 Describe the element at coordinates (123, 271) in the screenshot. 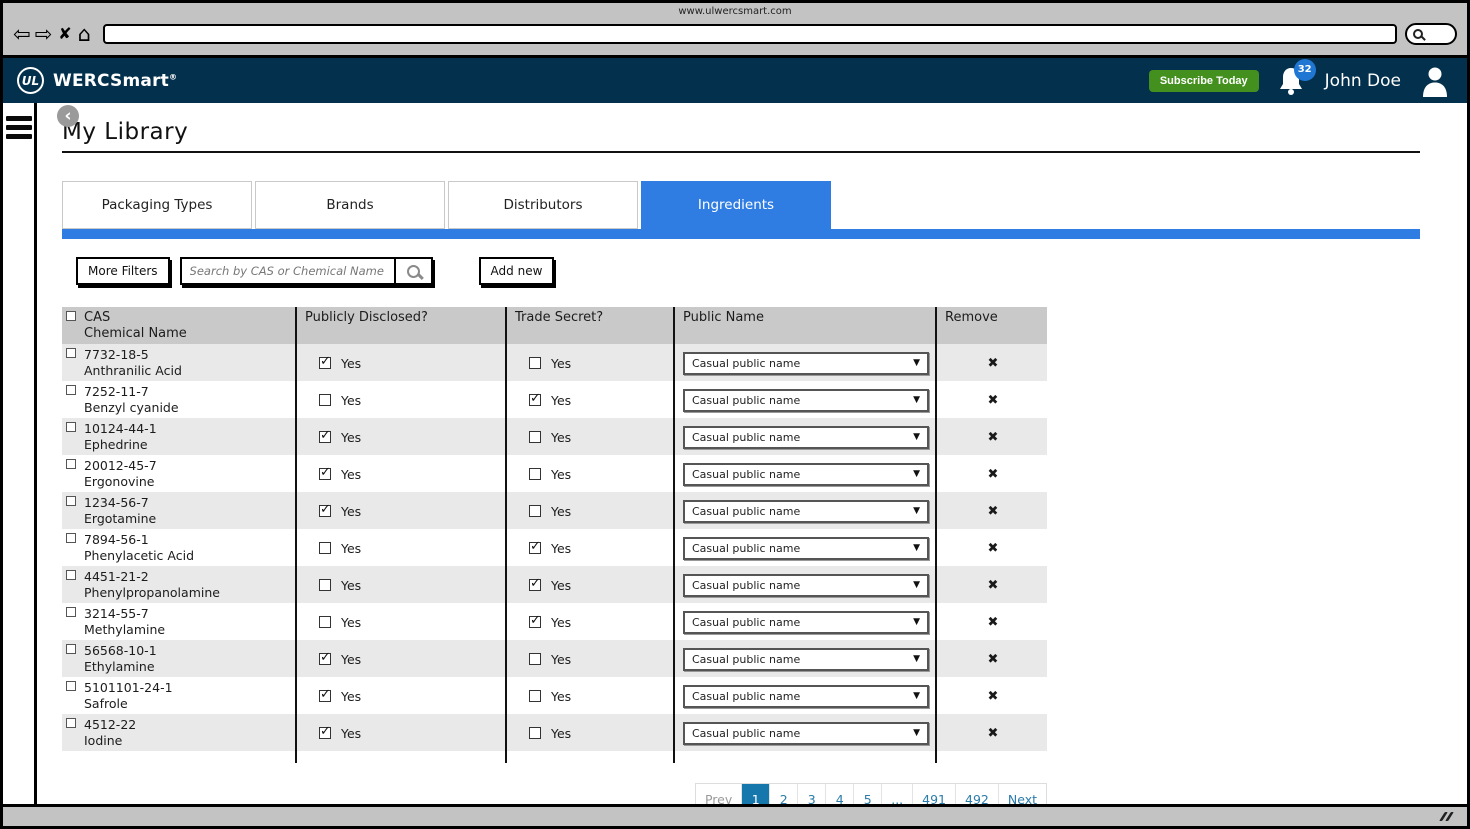

I see `more-filters-button: More Filters` at that location.